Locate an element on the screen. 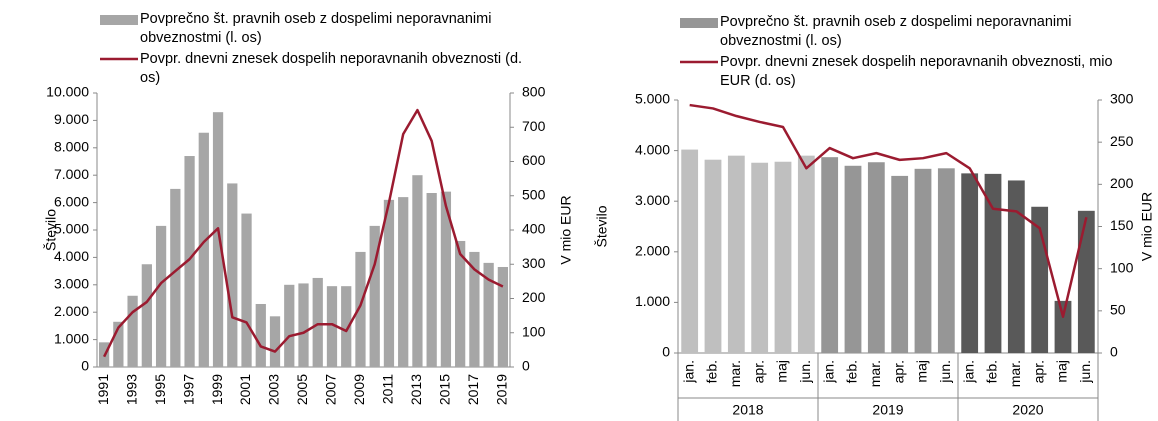 The height and width of the screenshot is (421, 1158). x-tick-label: 2011 is located at coordinates (388, 389).